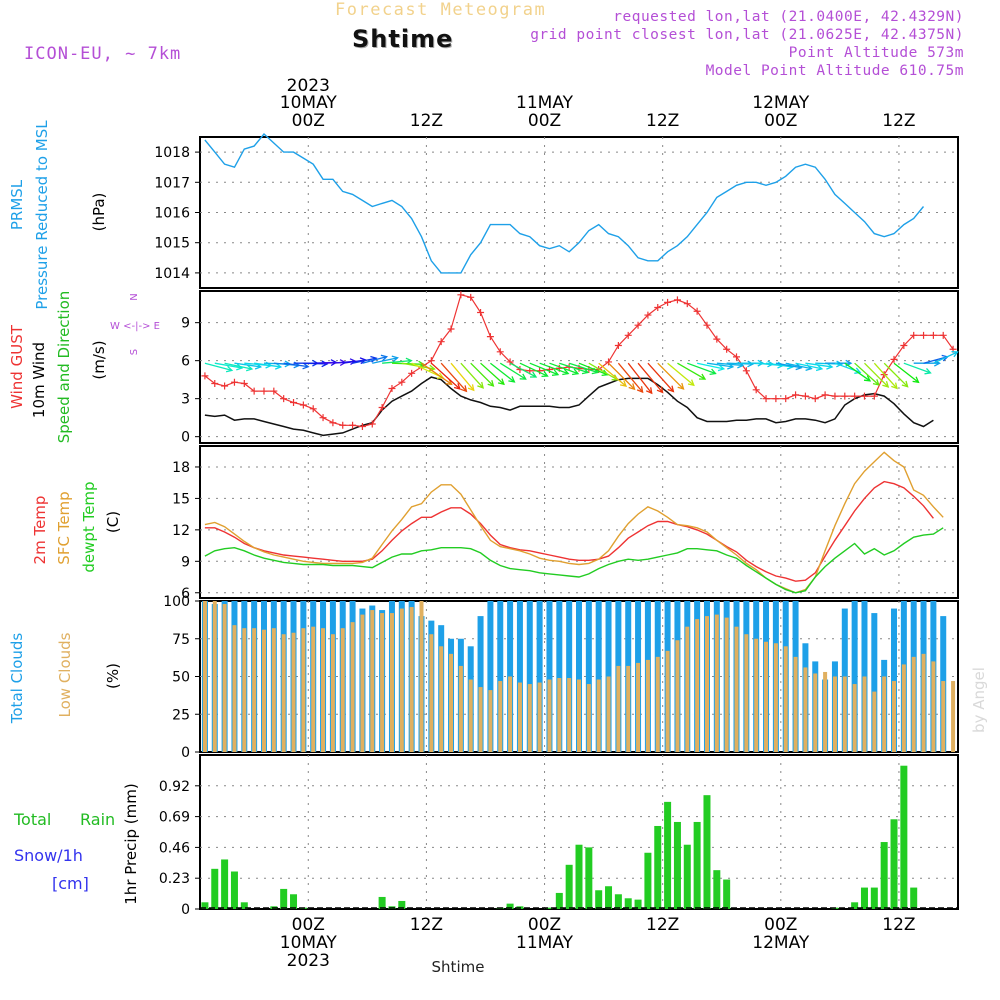  I want to click on bottom-axis-label: 2023, so click(308, 961).